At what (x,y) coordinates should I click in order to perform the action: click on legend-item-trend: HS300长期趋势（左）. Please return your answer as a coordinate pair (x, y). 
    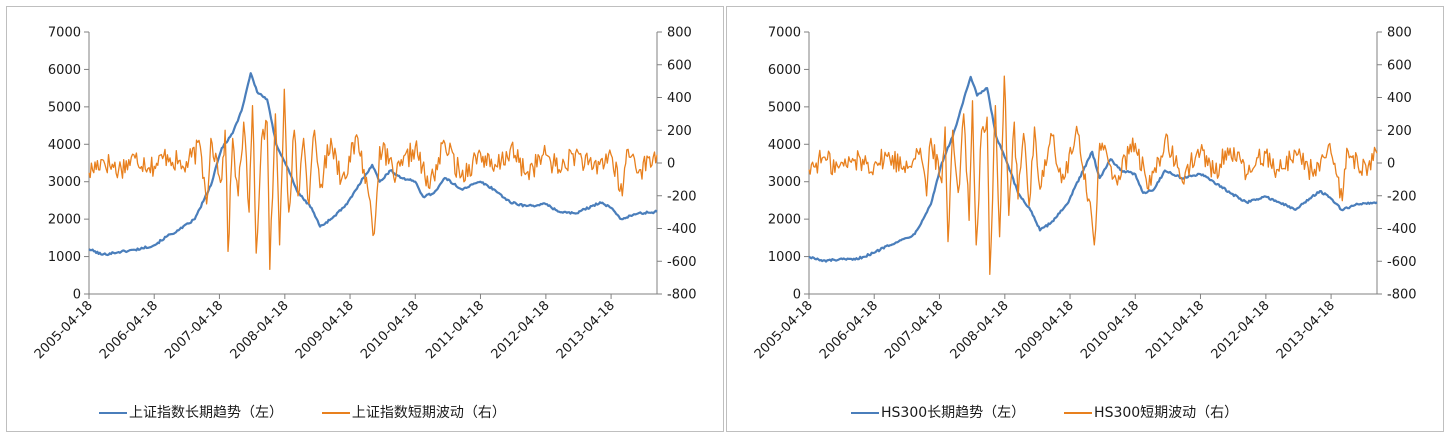
    Looking at the image, I should click on (938, 413).